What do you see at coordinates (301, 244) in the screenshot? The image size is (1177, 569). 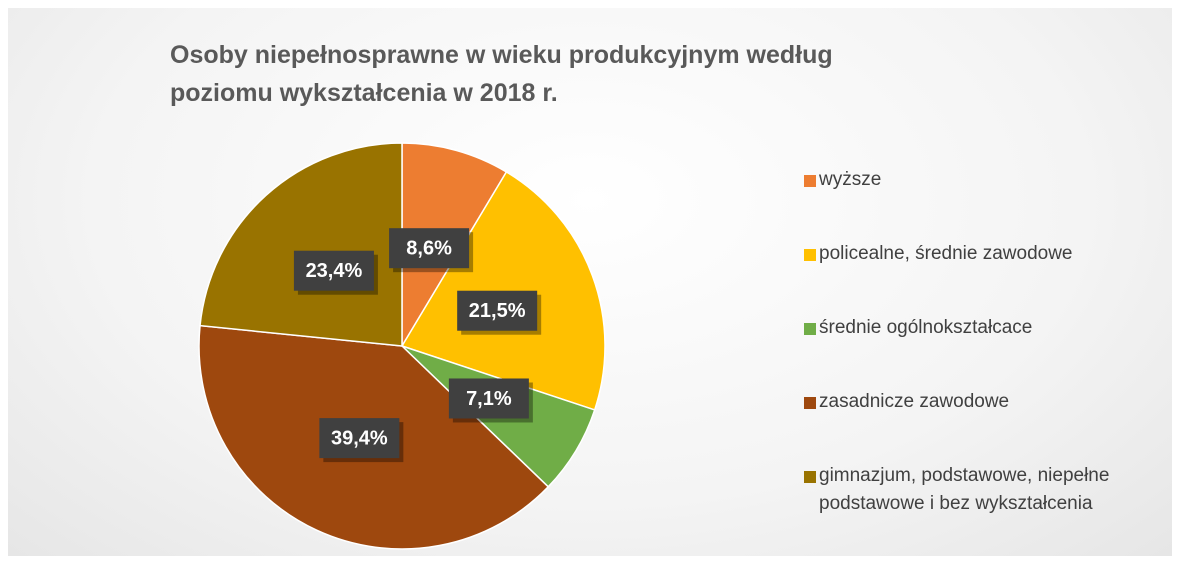 I see `pie-slice` at bounding box center [301, 244].